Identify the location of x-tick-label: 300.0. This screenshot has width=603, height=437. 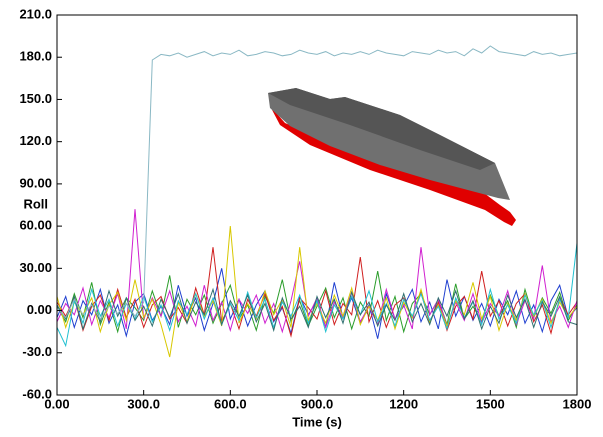
(143, 403).